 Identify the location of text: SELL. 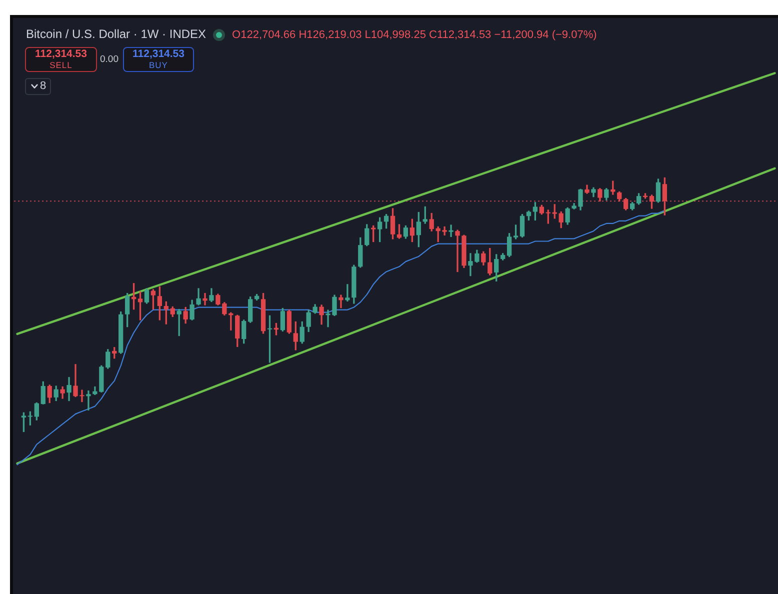
(61, 65).